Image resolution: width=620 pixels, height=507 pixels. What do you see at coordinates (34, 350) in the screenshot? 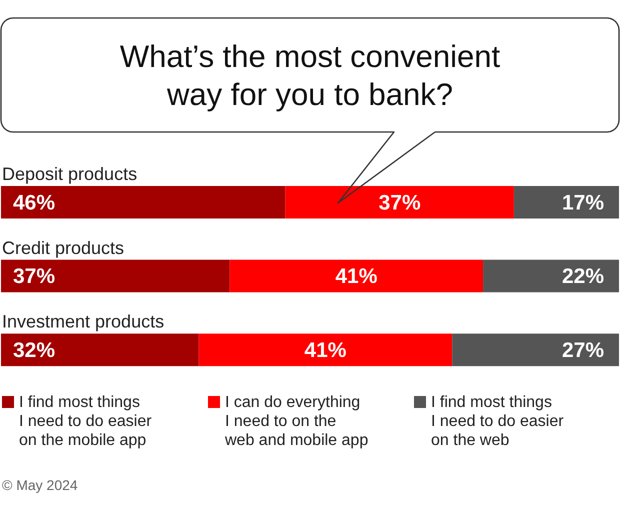
I see `data-label: 32%` at bounding box center [34, 350].